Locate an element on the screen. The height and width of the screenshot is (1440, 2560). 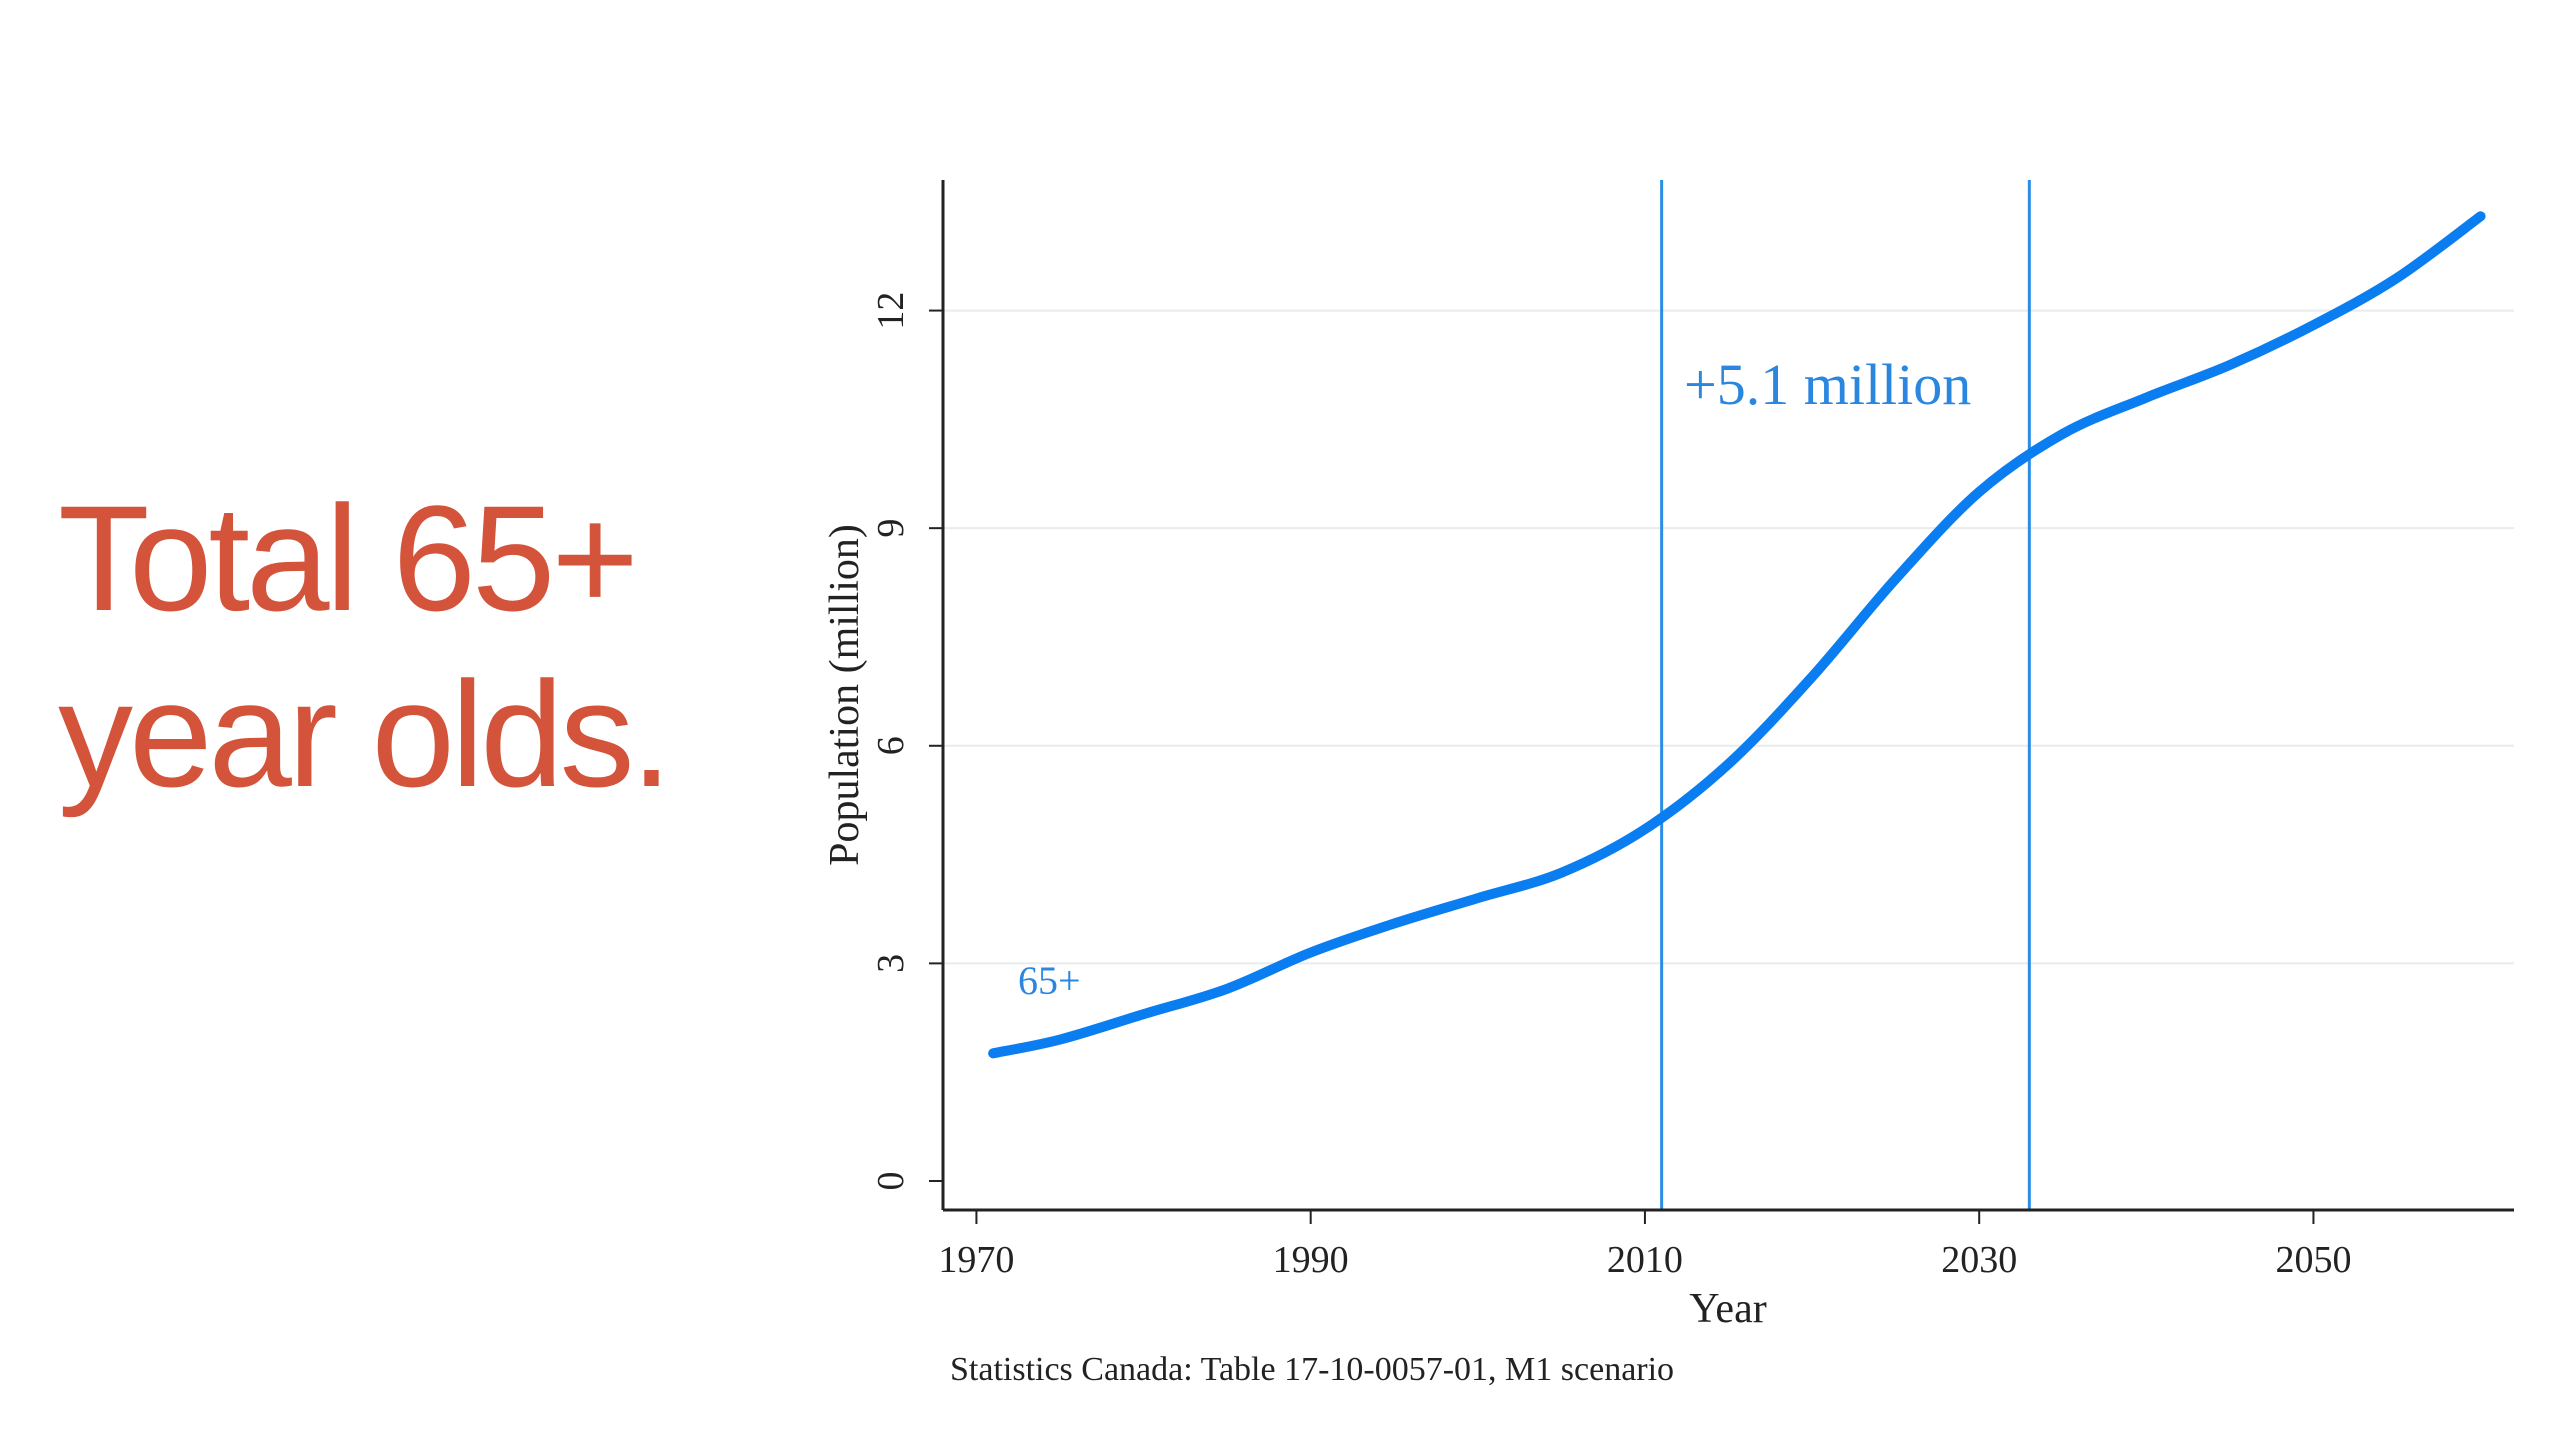
x-axis-label: Year is located at coordinates (1727, 1309).